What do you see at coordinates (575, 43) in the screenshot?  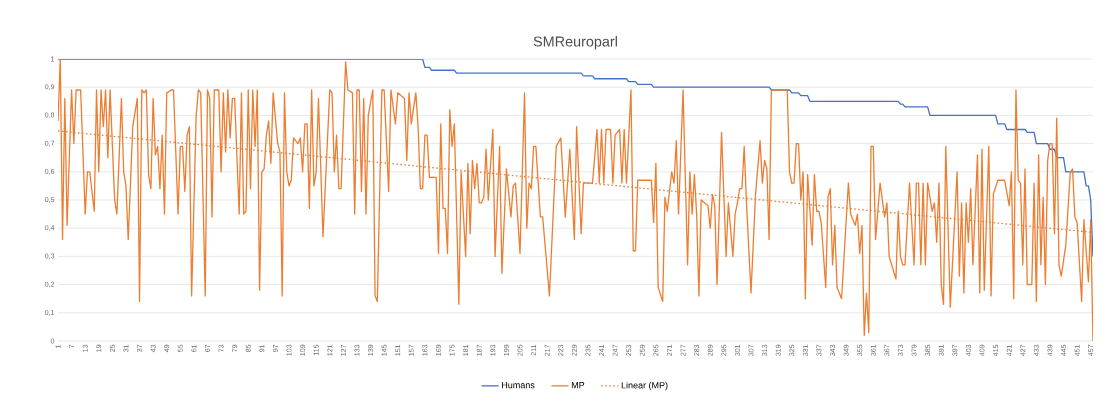 I see `chart-title: SMReuroparl` at bounding box center [575, 43].